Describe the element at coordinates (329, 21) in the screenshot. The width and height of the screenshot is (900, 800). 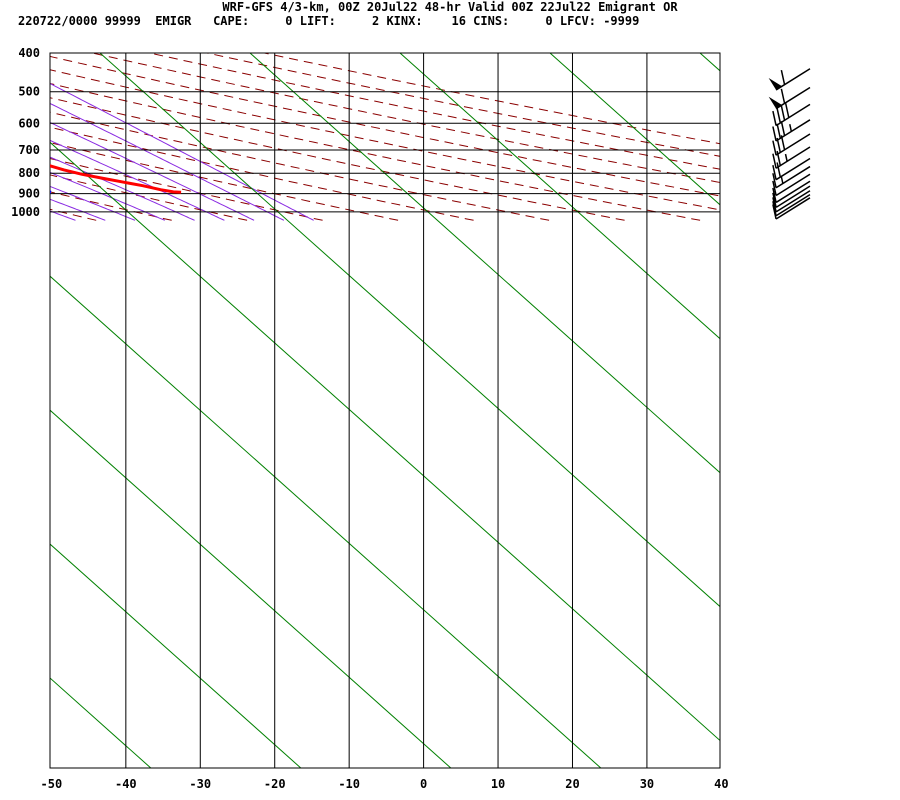
I see `station-indices-line: 220722/0000 99999 EMIGR CAPE: 0 LIFT` at that location.